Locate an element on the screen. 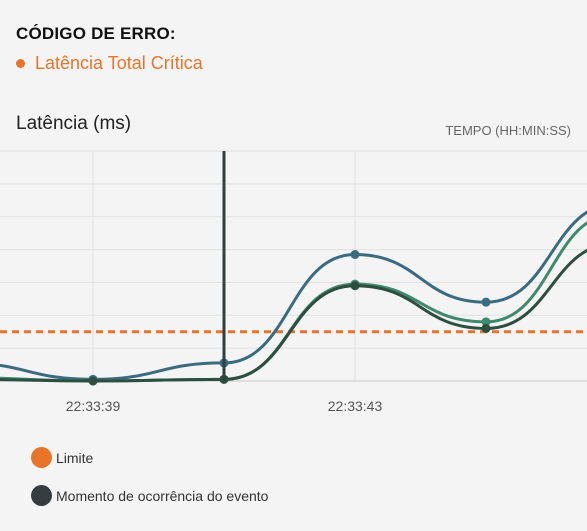  error-code-row: Latência Total Crítica is located at coordinates (109, 63).